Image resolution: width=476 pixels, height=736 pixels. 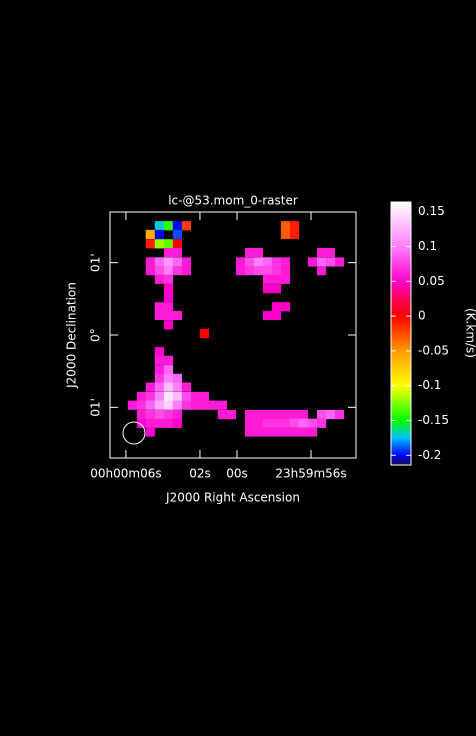 What do you see at coordinates (310, 474) in the screenshot?
I see `x-tick-label: 23h59m56s` at bounding box center [310, 474].